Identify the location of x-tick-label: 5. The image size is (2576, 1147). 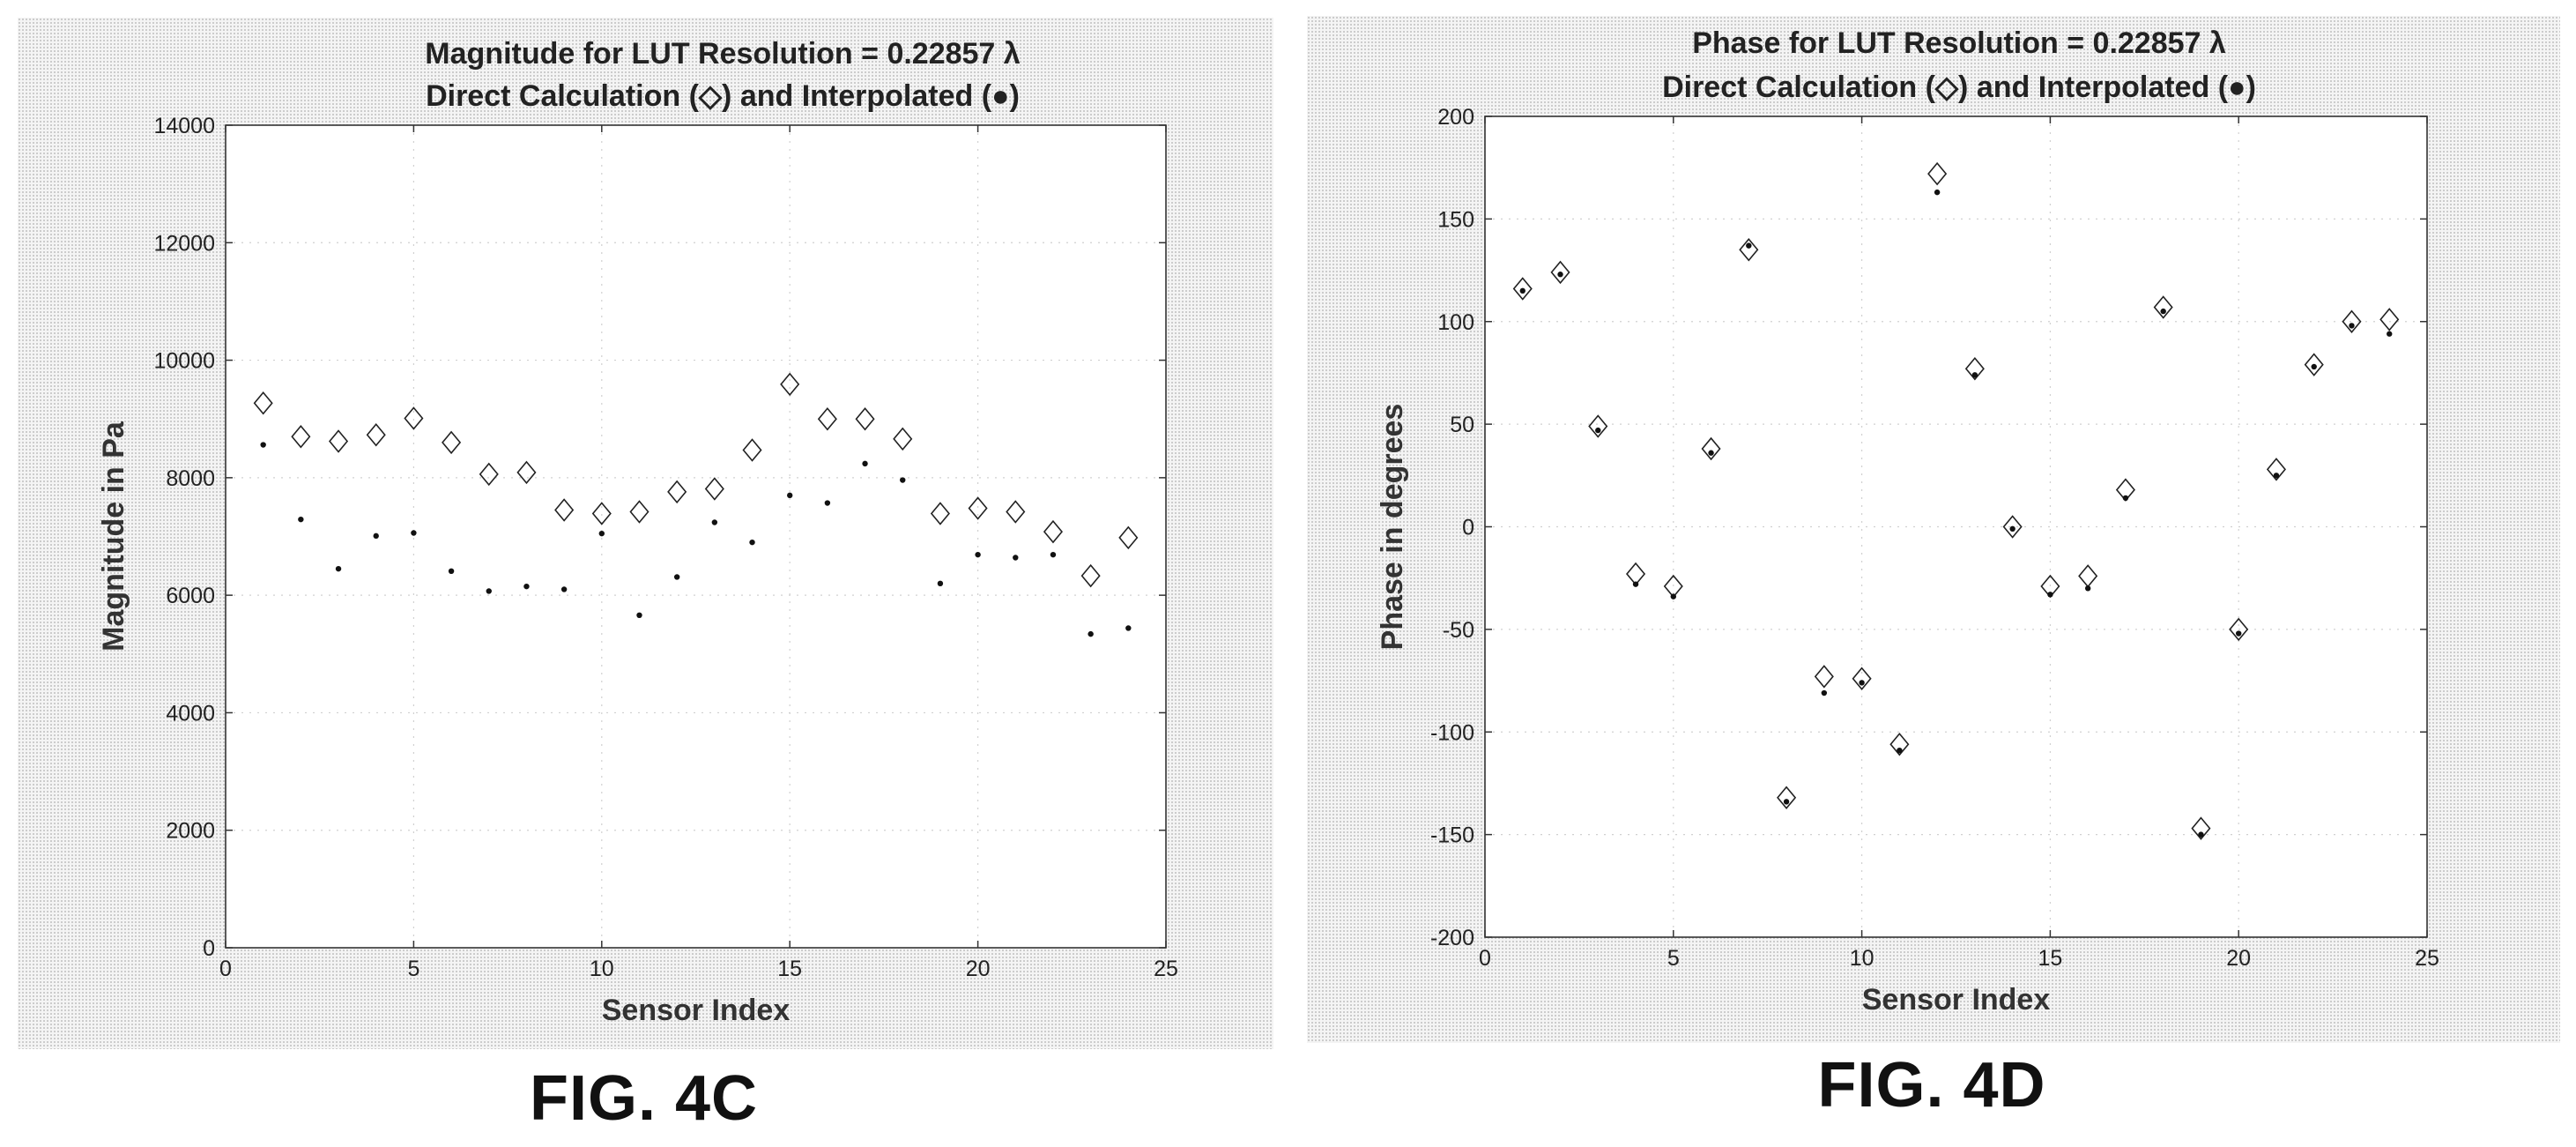
(413, 969).